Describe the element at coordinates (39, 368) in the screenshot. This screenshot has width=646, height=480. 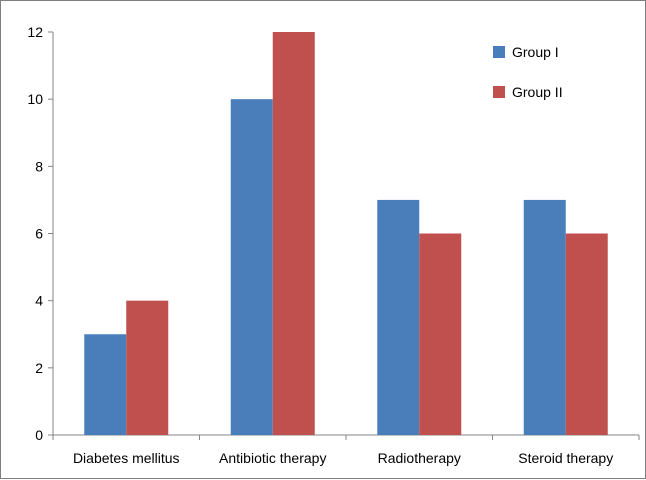
I see `y-tick-label: 2` at that location.